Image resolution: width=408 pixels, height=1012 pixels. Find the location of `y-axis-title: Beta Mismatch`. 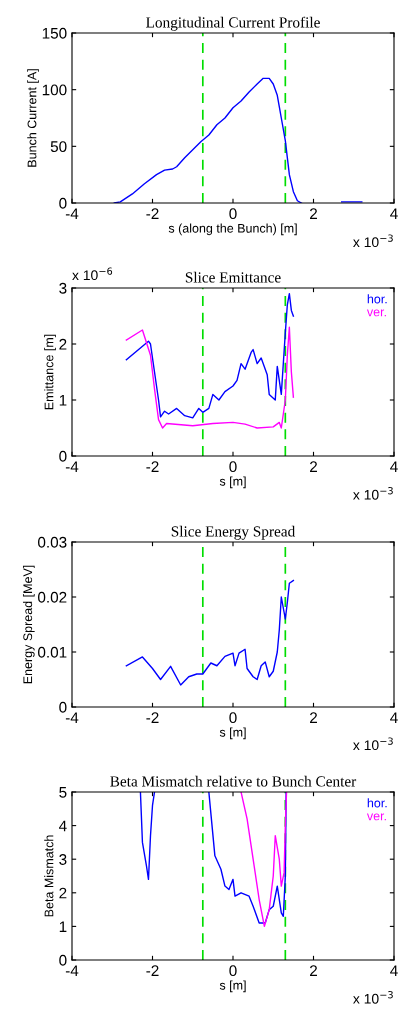

y-axis-title: Beta Mismatch is located at coordinates (49, 876).